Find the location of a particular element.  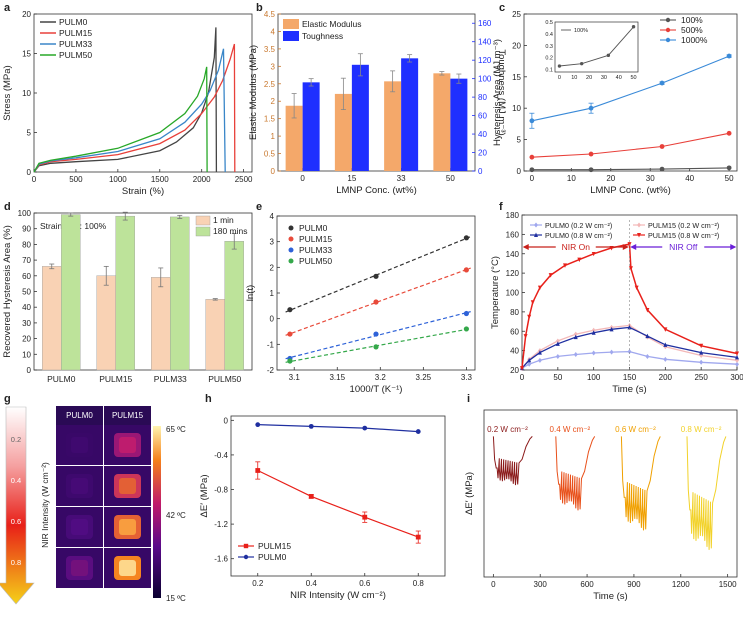

column-label: PULM0 is located at coordinates (79, 415).